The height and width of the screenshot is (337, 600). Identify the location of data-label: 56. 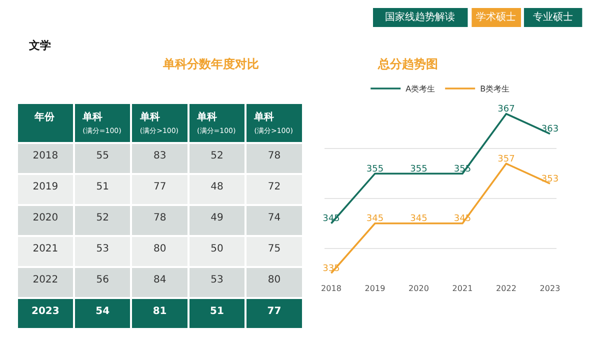
(102, 280).